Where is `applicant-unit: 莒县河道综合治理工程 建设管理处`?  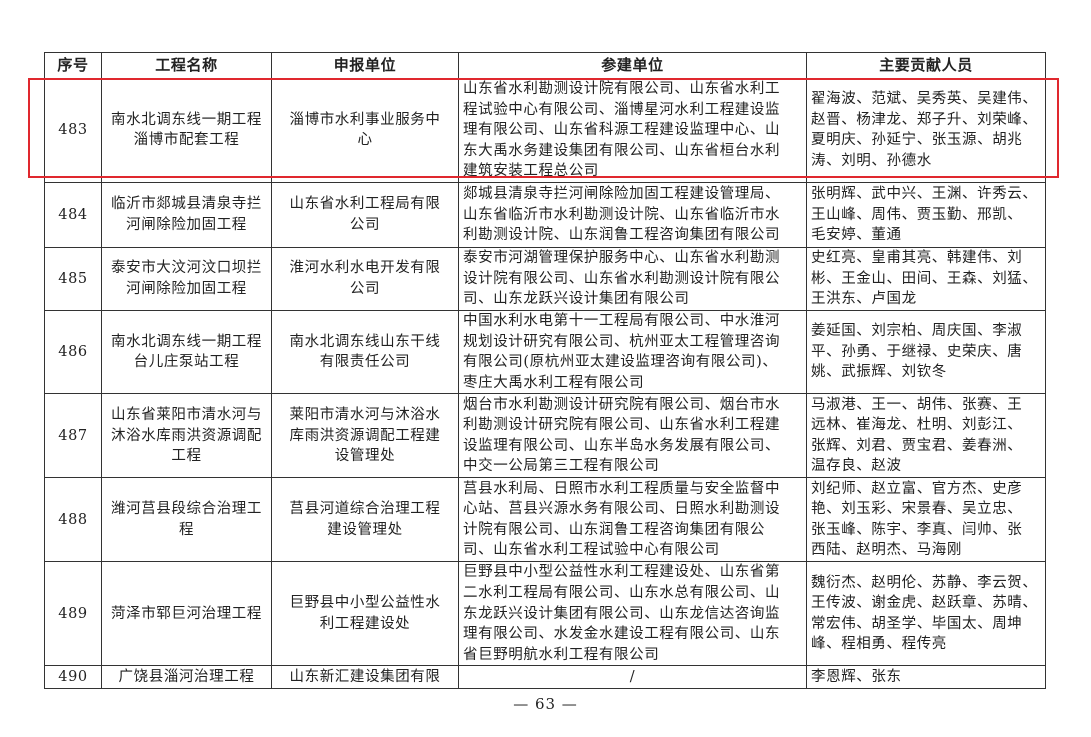 applicant-unit: 莒县河道综合治理工程 建设管理处 is located at coordinates (365, 520).